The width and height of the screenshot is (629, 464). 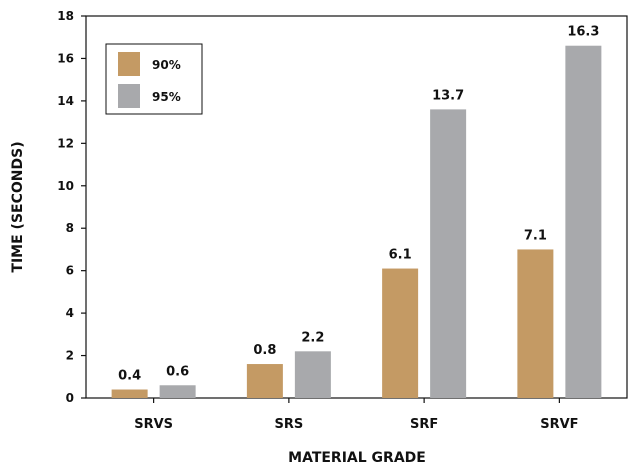 What do you see at coordinates (312, 374) in the screenshot?
I see `bar-95pct-srs` at bounding box center [312, 374].